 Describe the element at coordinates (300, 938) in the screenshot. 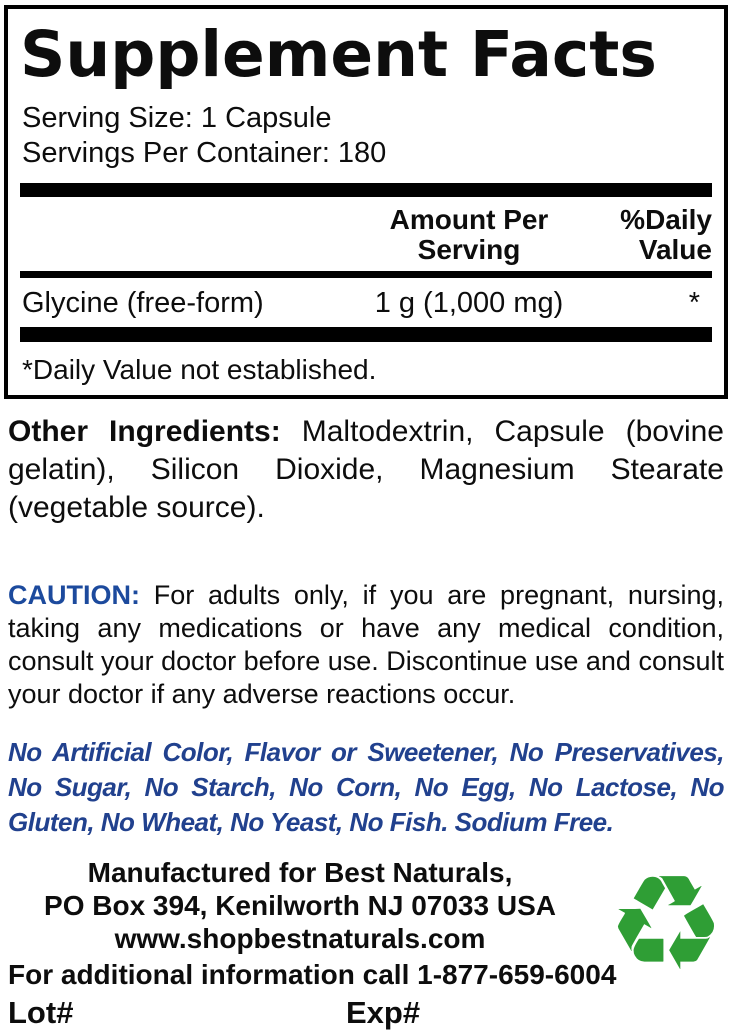

I see `website-line: www.shopbestnaturals.com` at that location.